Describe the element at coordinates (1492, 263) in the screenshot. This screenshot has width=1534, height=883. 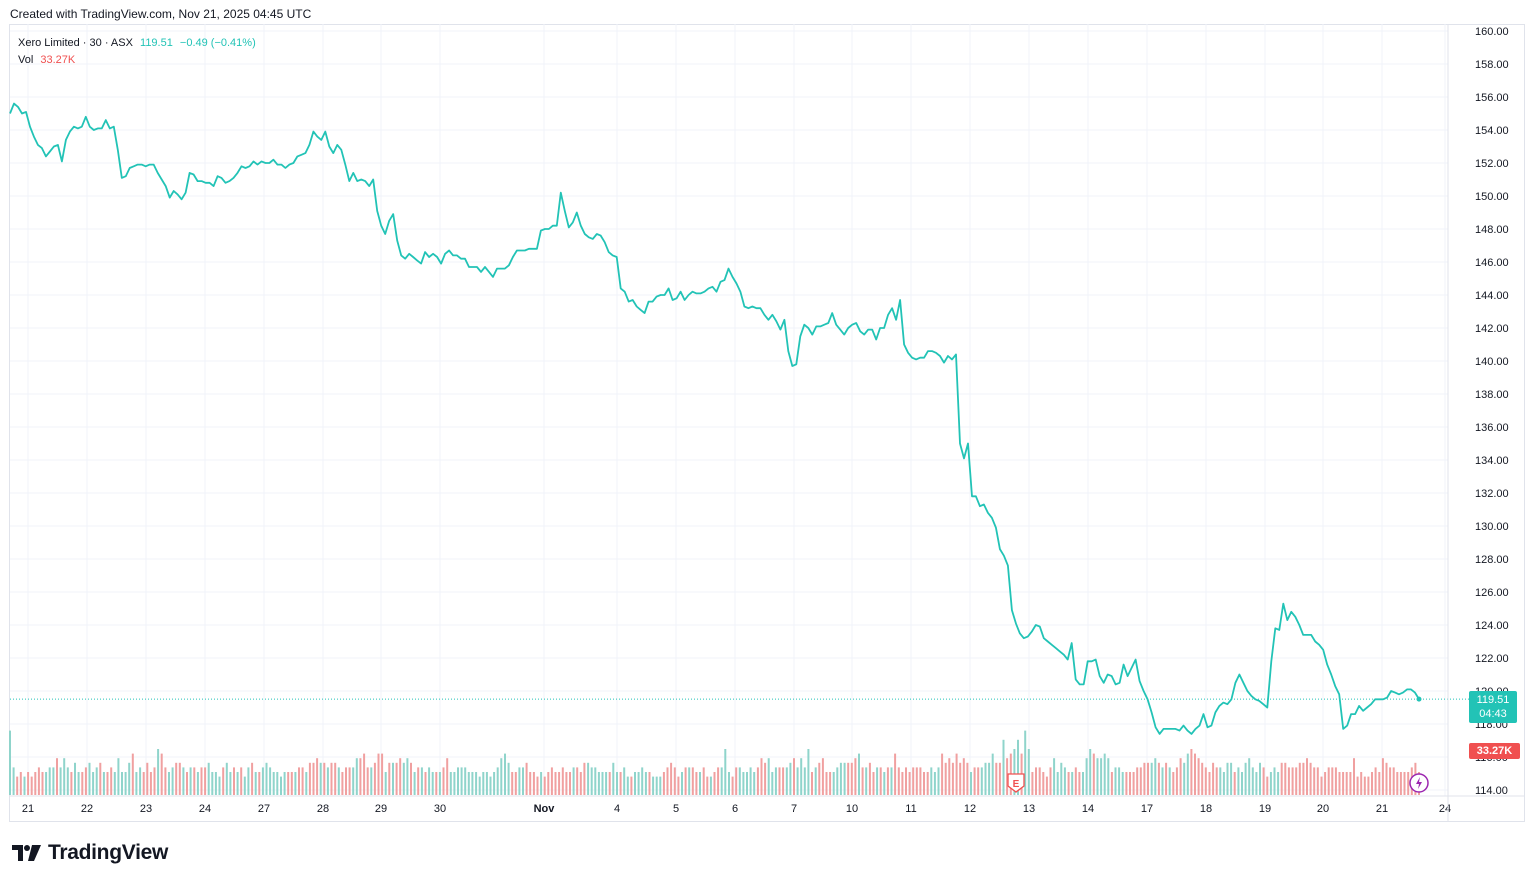
I see `y-tick-label: 146.00` at that location.